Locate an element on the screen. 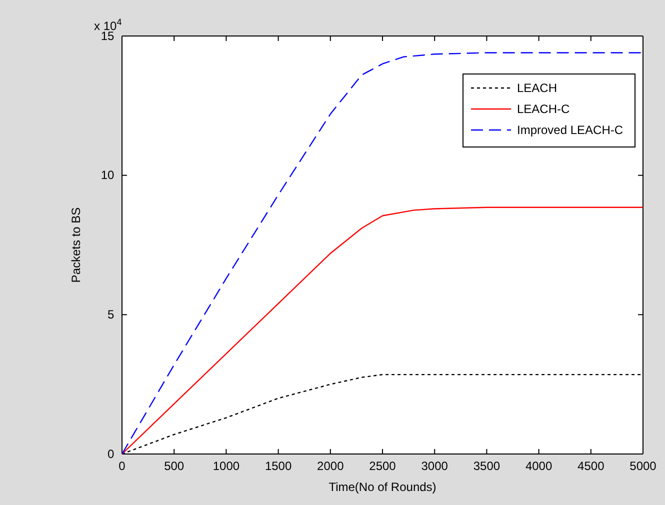  x-tick-label: 2000 is located at coordinates (330, 466).